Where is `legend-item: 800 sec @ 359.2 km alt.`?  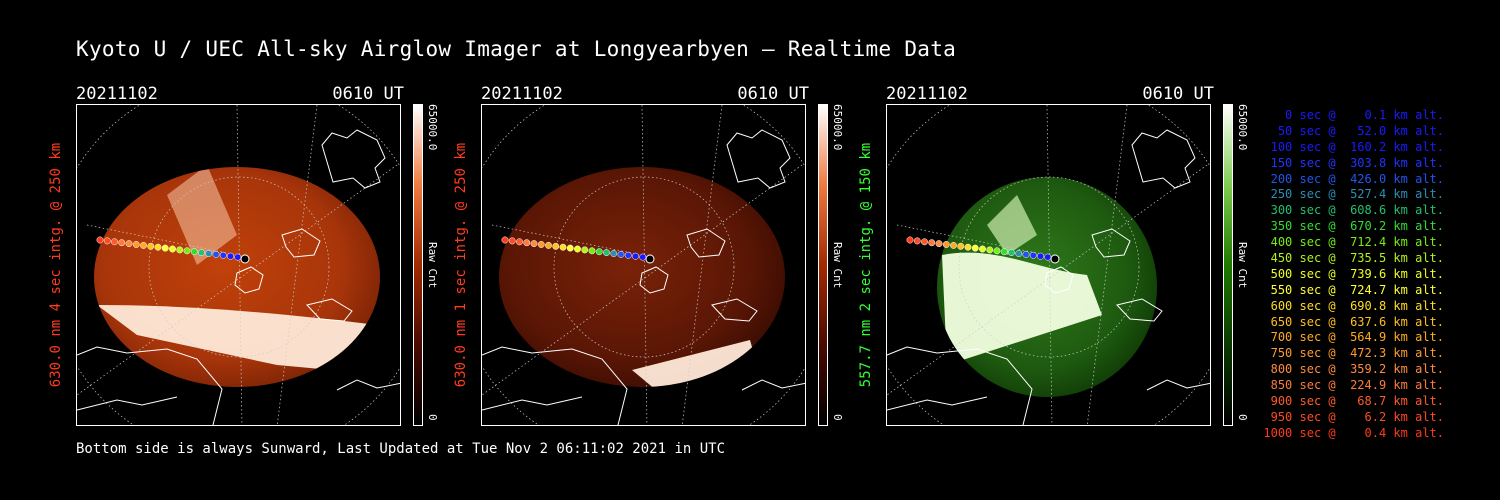
legend-item: 800 sec @ 359.2 km alt. is located at coordinates (1353, 369).